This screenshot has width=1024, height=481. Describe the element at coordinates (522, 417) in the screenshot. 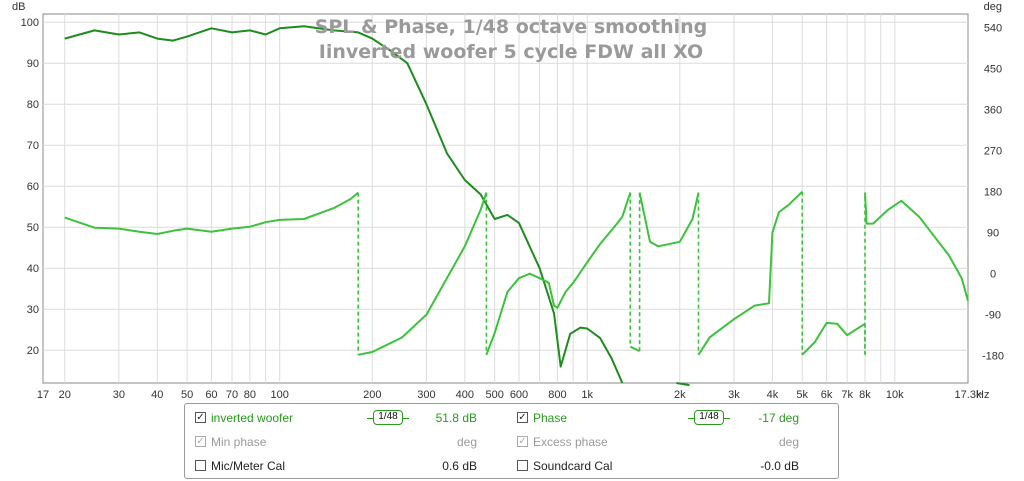

I see `phase-checkbox: ✓` at that location.